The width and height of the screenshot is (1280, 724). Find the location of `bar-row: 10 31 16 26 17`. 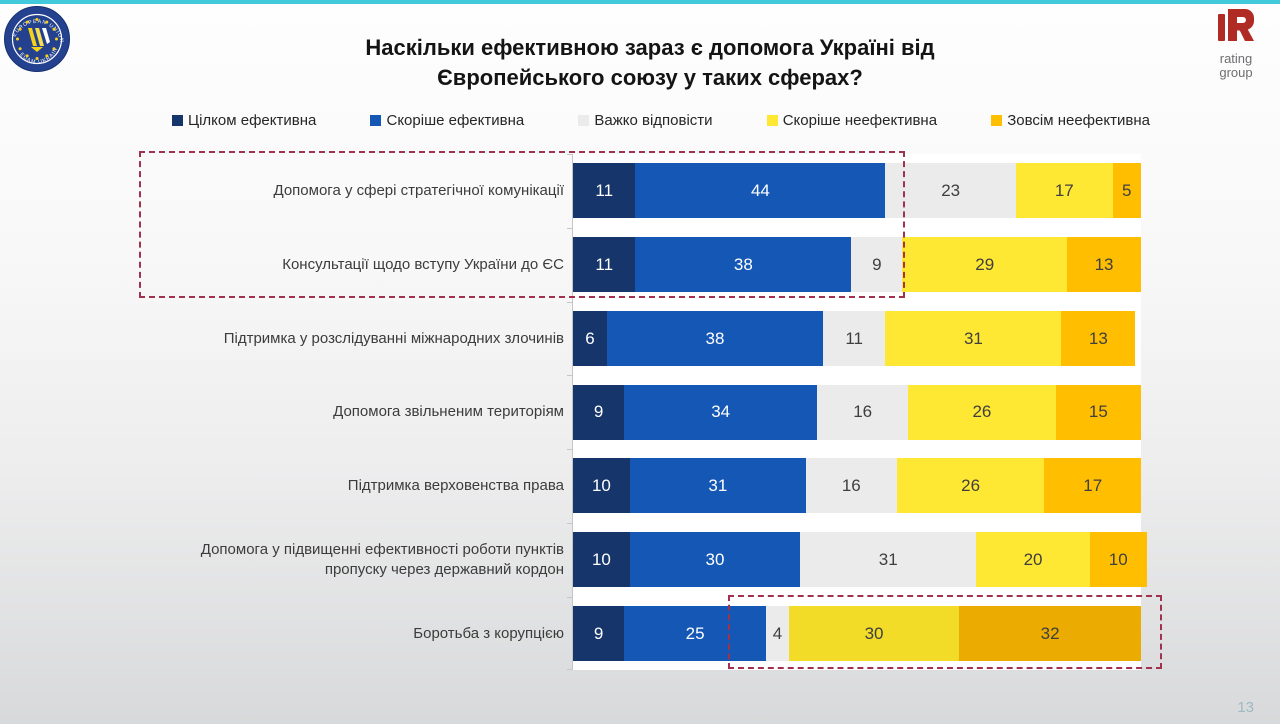

bar-row: 10 31 16 26 17 is located at coordinates (857, 485).